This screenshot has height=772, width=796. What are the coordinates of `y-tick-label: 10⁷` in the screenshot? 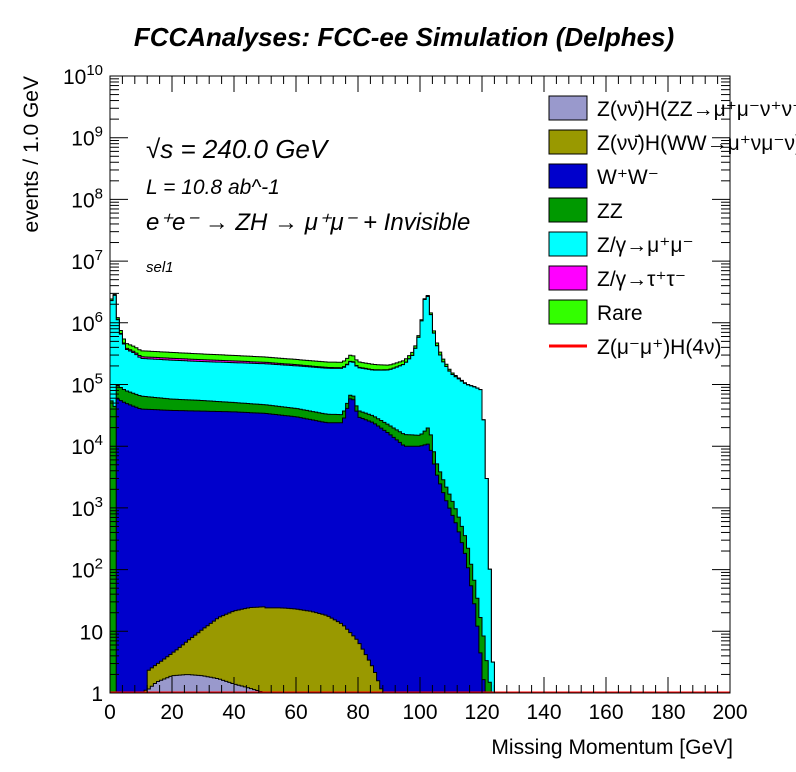 It's located at (87, 260).